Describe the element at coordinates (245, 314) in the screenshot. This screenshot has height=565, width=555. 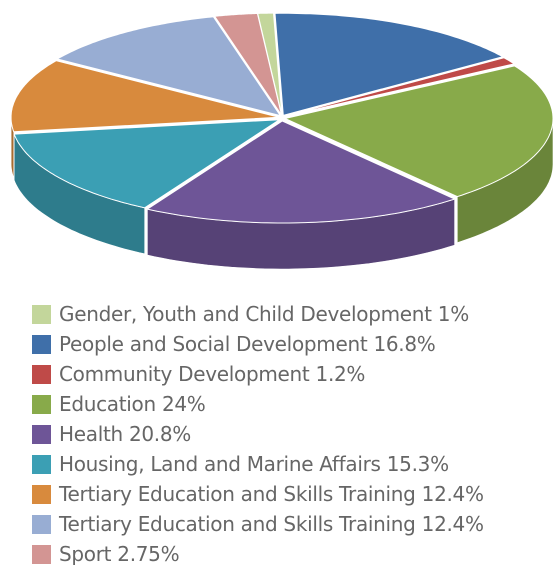
I see `legend-label: Gender, Youth and Child Development` at that location.